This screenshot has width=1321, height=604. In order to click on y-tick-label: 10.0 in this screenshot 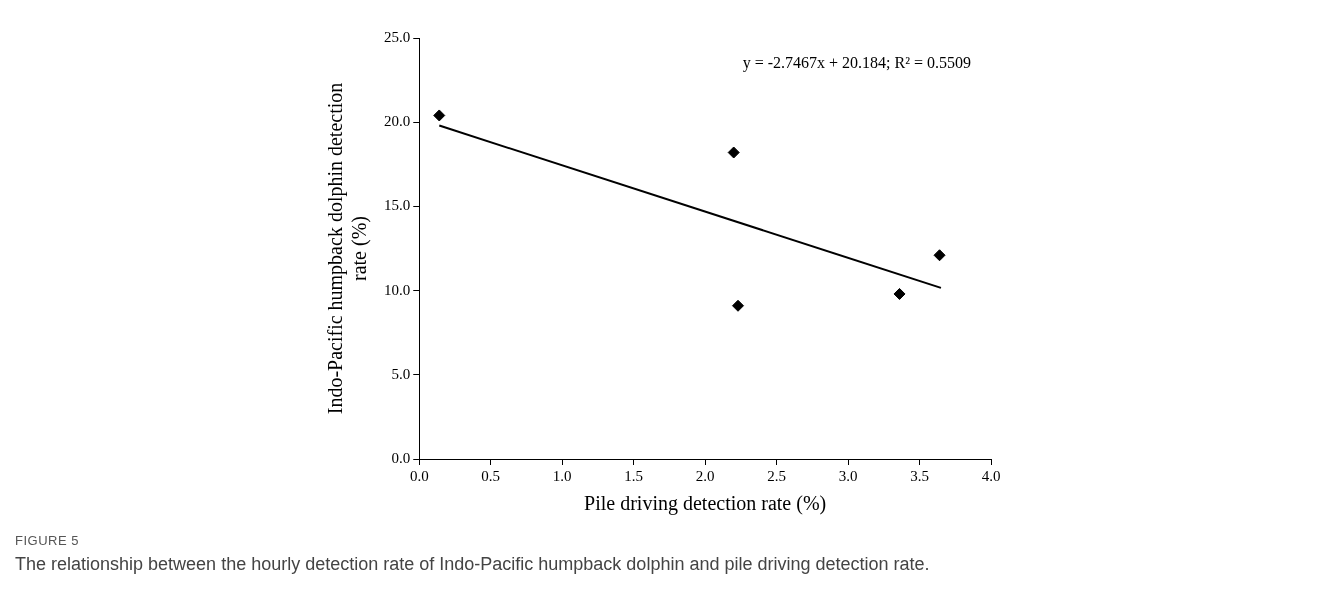, I will do `click(397, 289)`.